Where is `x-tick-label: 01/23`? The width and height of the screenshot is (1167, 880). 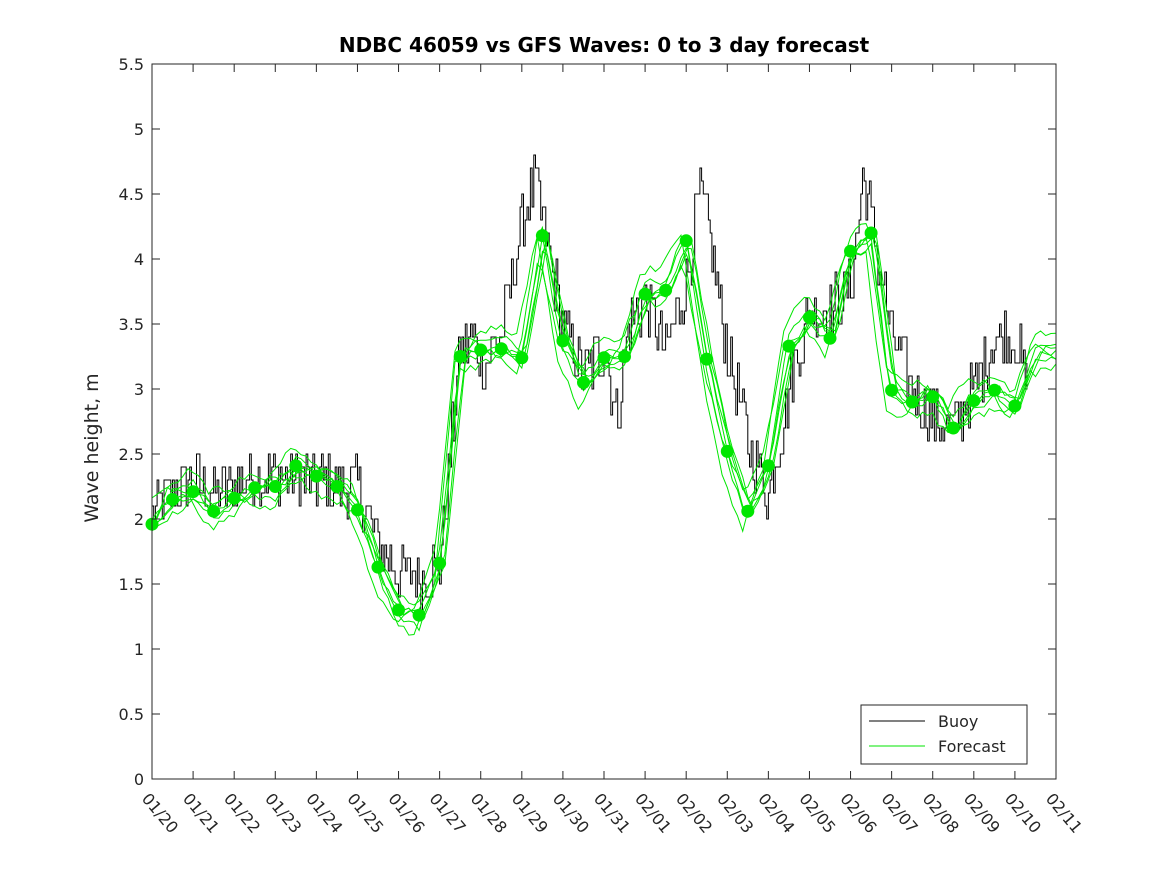
x-tick-label: 01/23 is located at coordinates (283, 813).